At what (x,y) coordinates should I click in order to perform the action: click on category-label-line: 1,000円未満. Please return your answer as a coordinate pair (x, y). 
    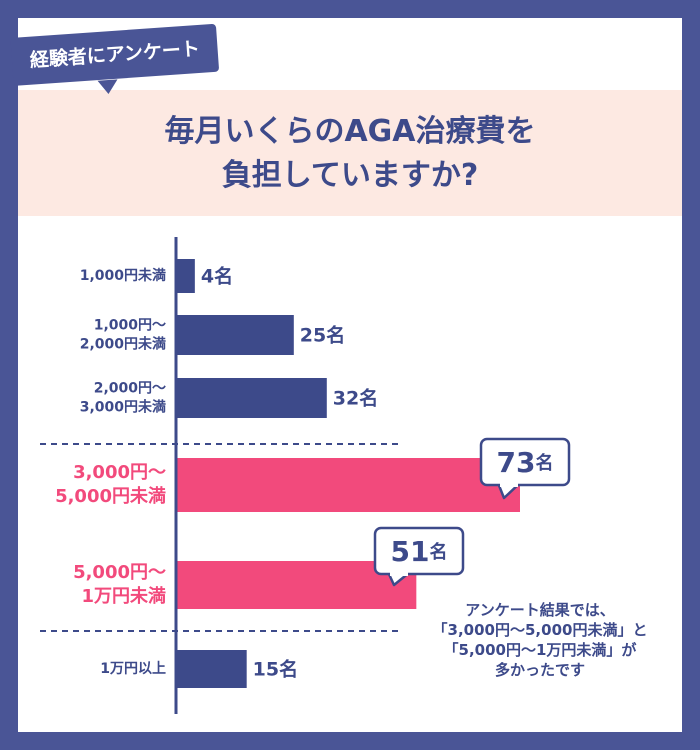
    Looking at the image, I should click on (123, 275).